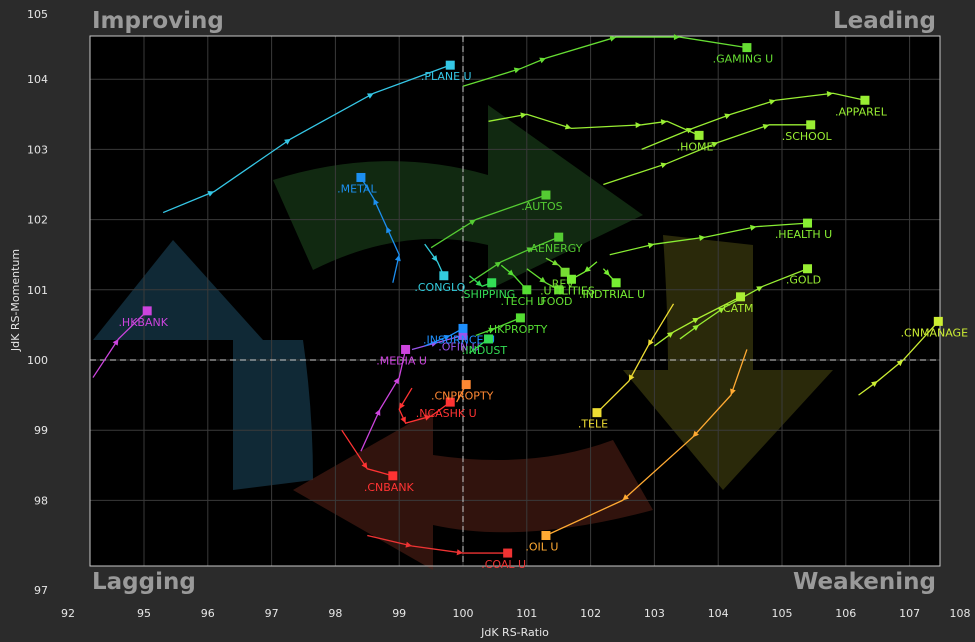 The image size is (975, 642). What do you see at coordinates (446, 552) in the screenshot?
I see `series-tail: .COAL U` at bounding box center [446, 552].